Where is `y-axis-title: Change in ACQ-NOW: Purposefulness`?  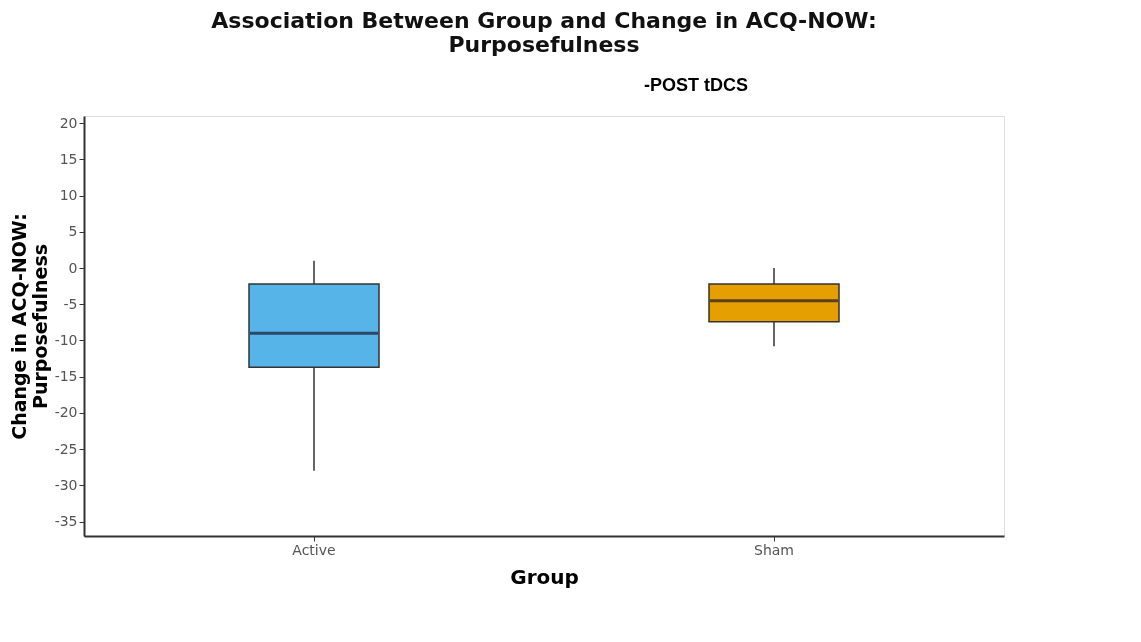
y-axis-title: Change in ACQ-NOW: Purposefulness is located at coordinates (29, 326).